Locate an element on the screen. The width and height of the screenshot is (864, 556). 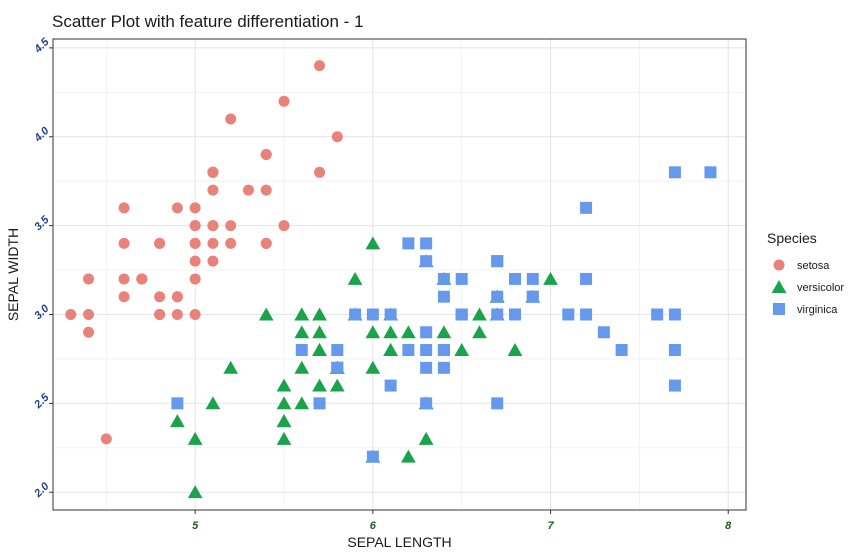
y-axis-title: SEPAL WIDTH is located at coordinates (13, 274).